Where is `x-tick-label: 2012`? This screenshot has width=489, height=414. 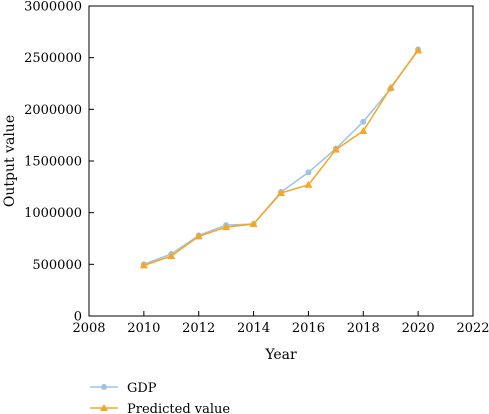
x-tick-label: 2012 is located at coordinates (198, 328).